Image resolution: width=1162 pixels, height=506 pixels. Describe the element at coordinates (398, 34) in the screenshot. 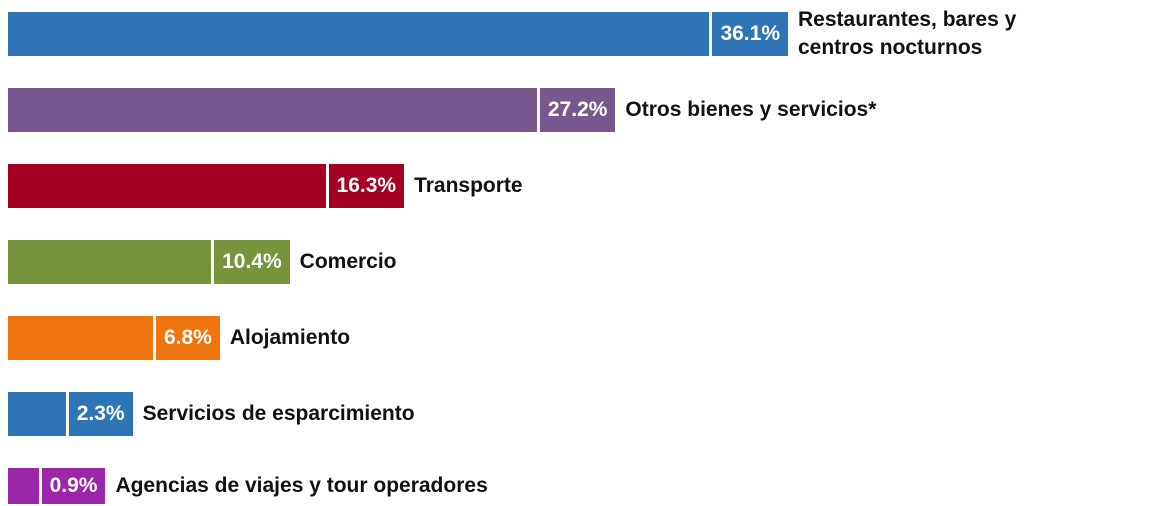

I see `bar: 36.1%` at that location.